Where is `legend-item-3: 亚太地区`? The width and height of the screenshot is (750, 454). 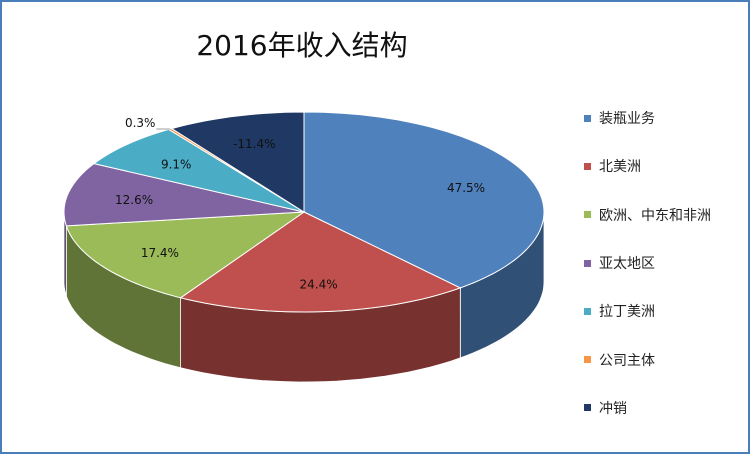 legend-item-3: 亚太地区 is located at coordinates (647, 263).